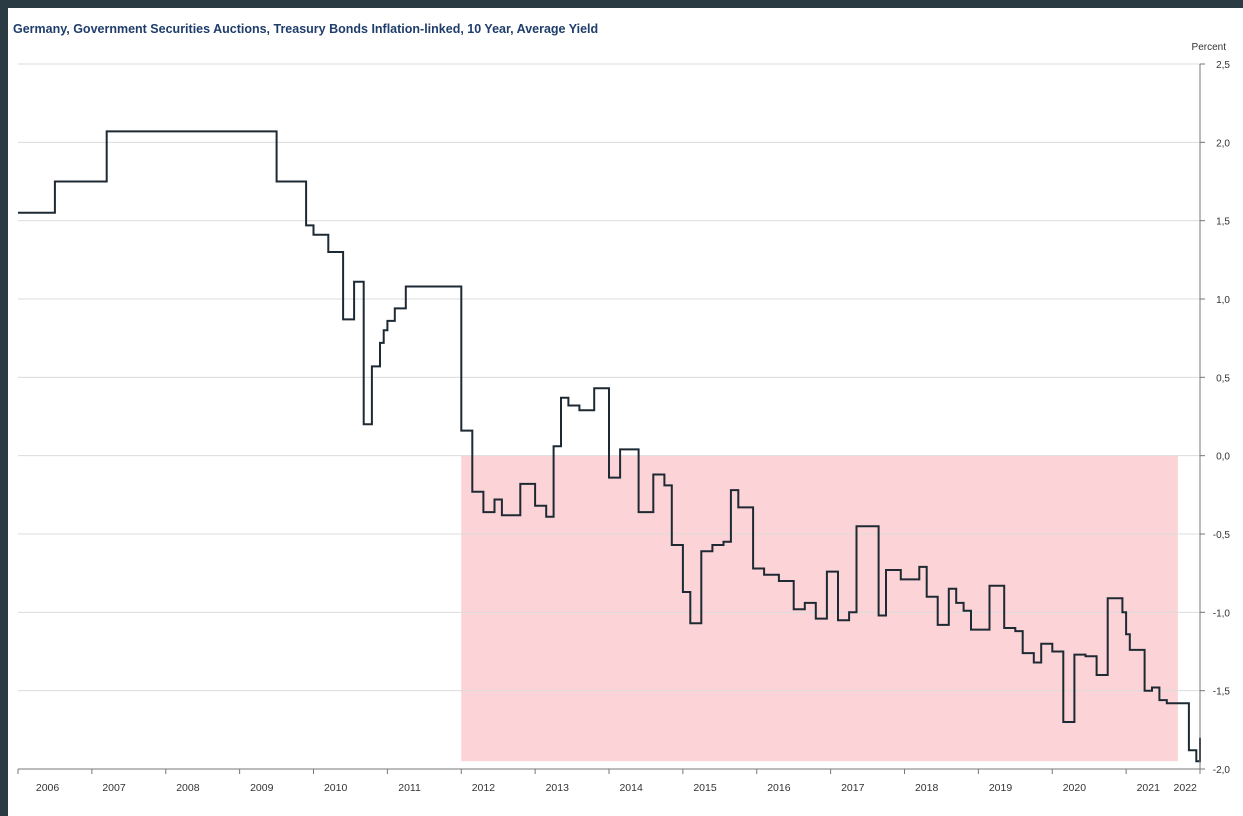 The width and height of the screenshot is (1243, 816). I want to click on y-tick-label-1: 2,0, so click(1223, 143).